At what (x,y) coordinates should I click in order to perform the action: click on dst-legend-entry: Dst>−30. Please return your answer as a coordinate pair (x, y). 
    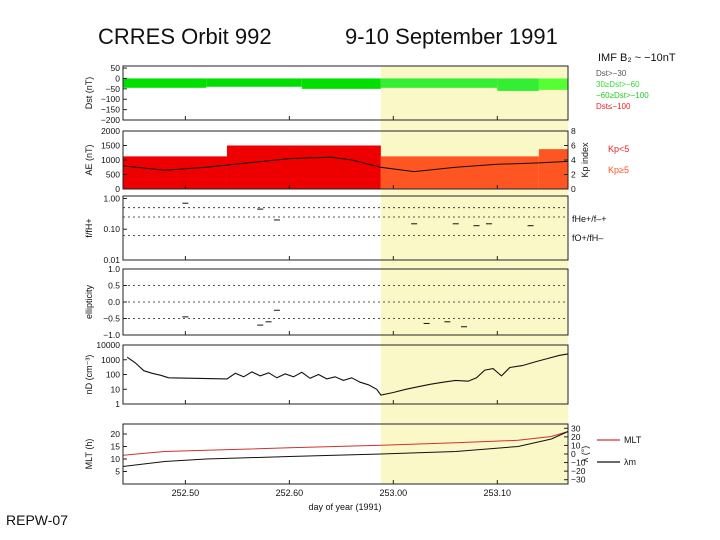
    Looking at the image, I should click on (611, 73).